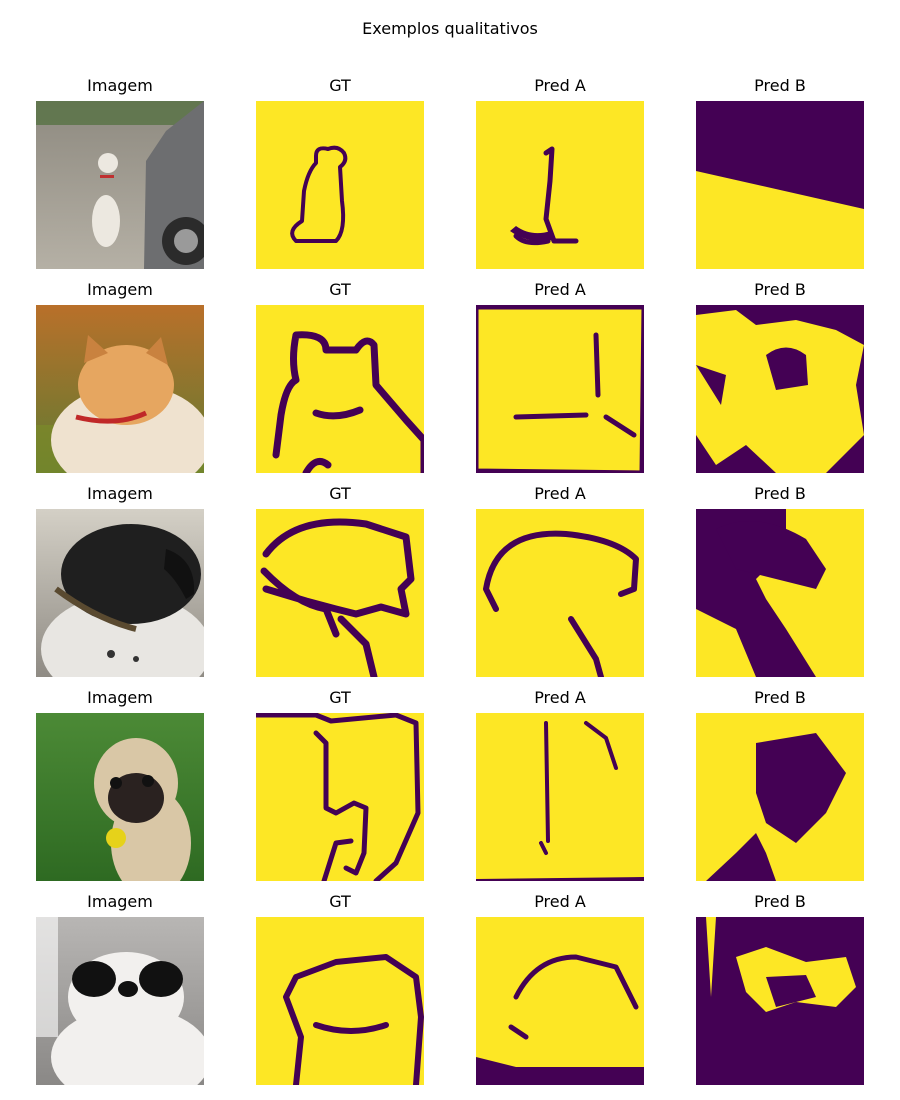  What do you see at coordinates (120, 593) in the screenshot?
I see `dog-photo-black-spotted-dog` at bounding box center [120, 593].